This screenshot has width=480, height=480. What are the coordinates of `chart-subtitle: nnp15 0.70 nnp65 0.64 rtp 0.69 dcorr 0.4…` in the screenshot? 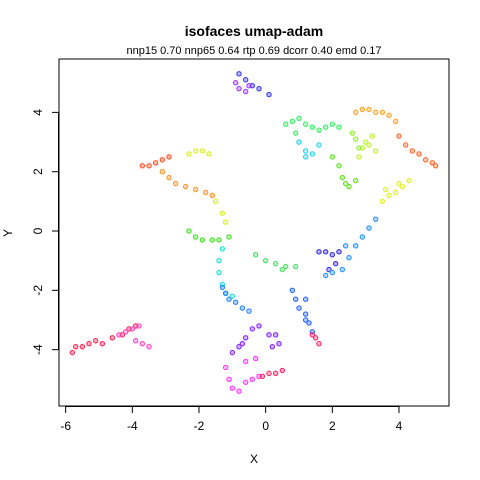 It's located at (253, 51).